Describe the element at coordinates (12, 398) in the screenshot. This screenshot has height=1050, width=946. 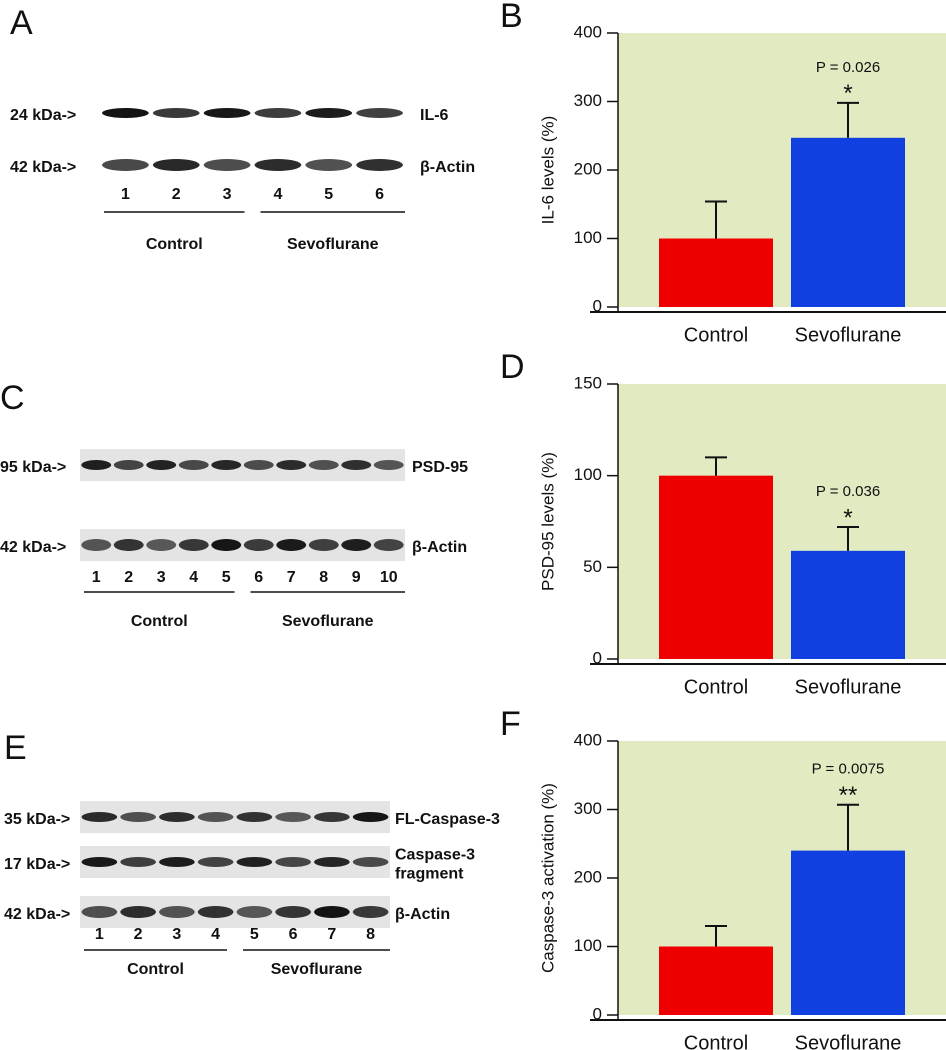
I see `panel-letter: C` at that location.